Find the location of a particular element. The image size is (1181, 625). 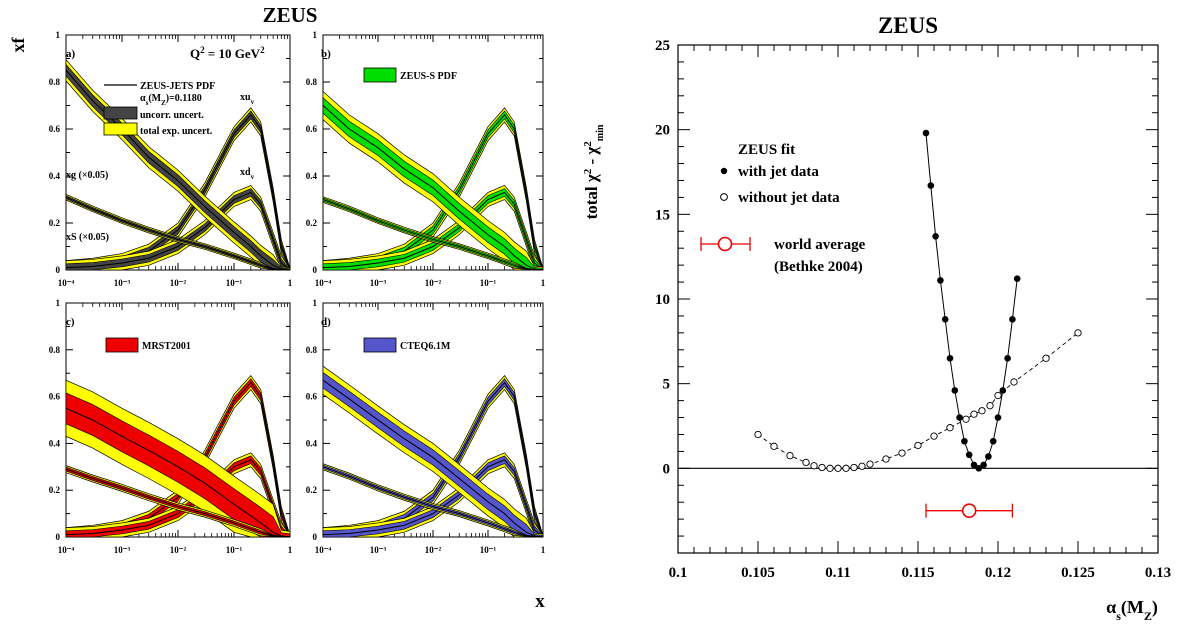

chi2-x-tick-label: 0.125 is located at coordinates (1078, 573).